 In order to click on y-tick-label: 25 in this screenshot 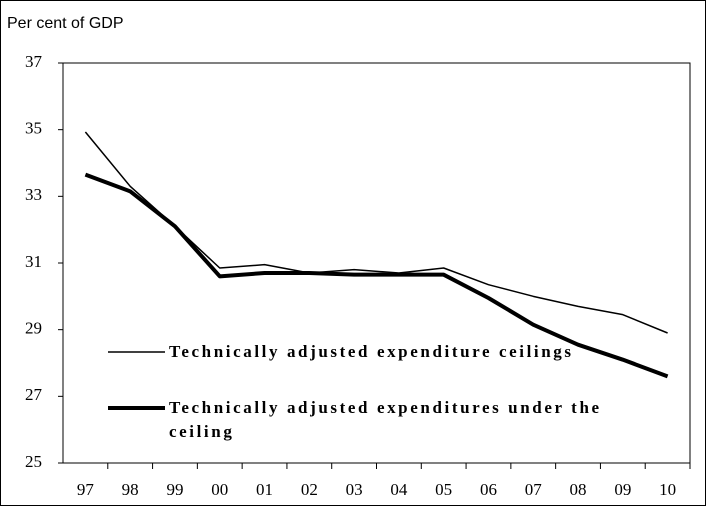, I will do `click(33, 461)`.